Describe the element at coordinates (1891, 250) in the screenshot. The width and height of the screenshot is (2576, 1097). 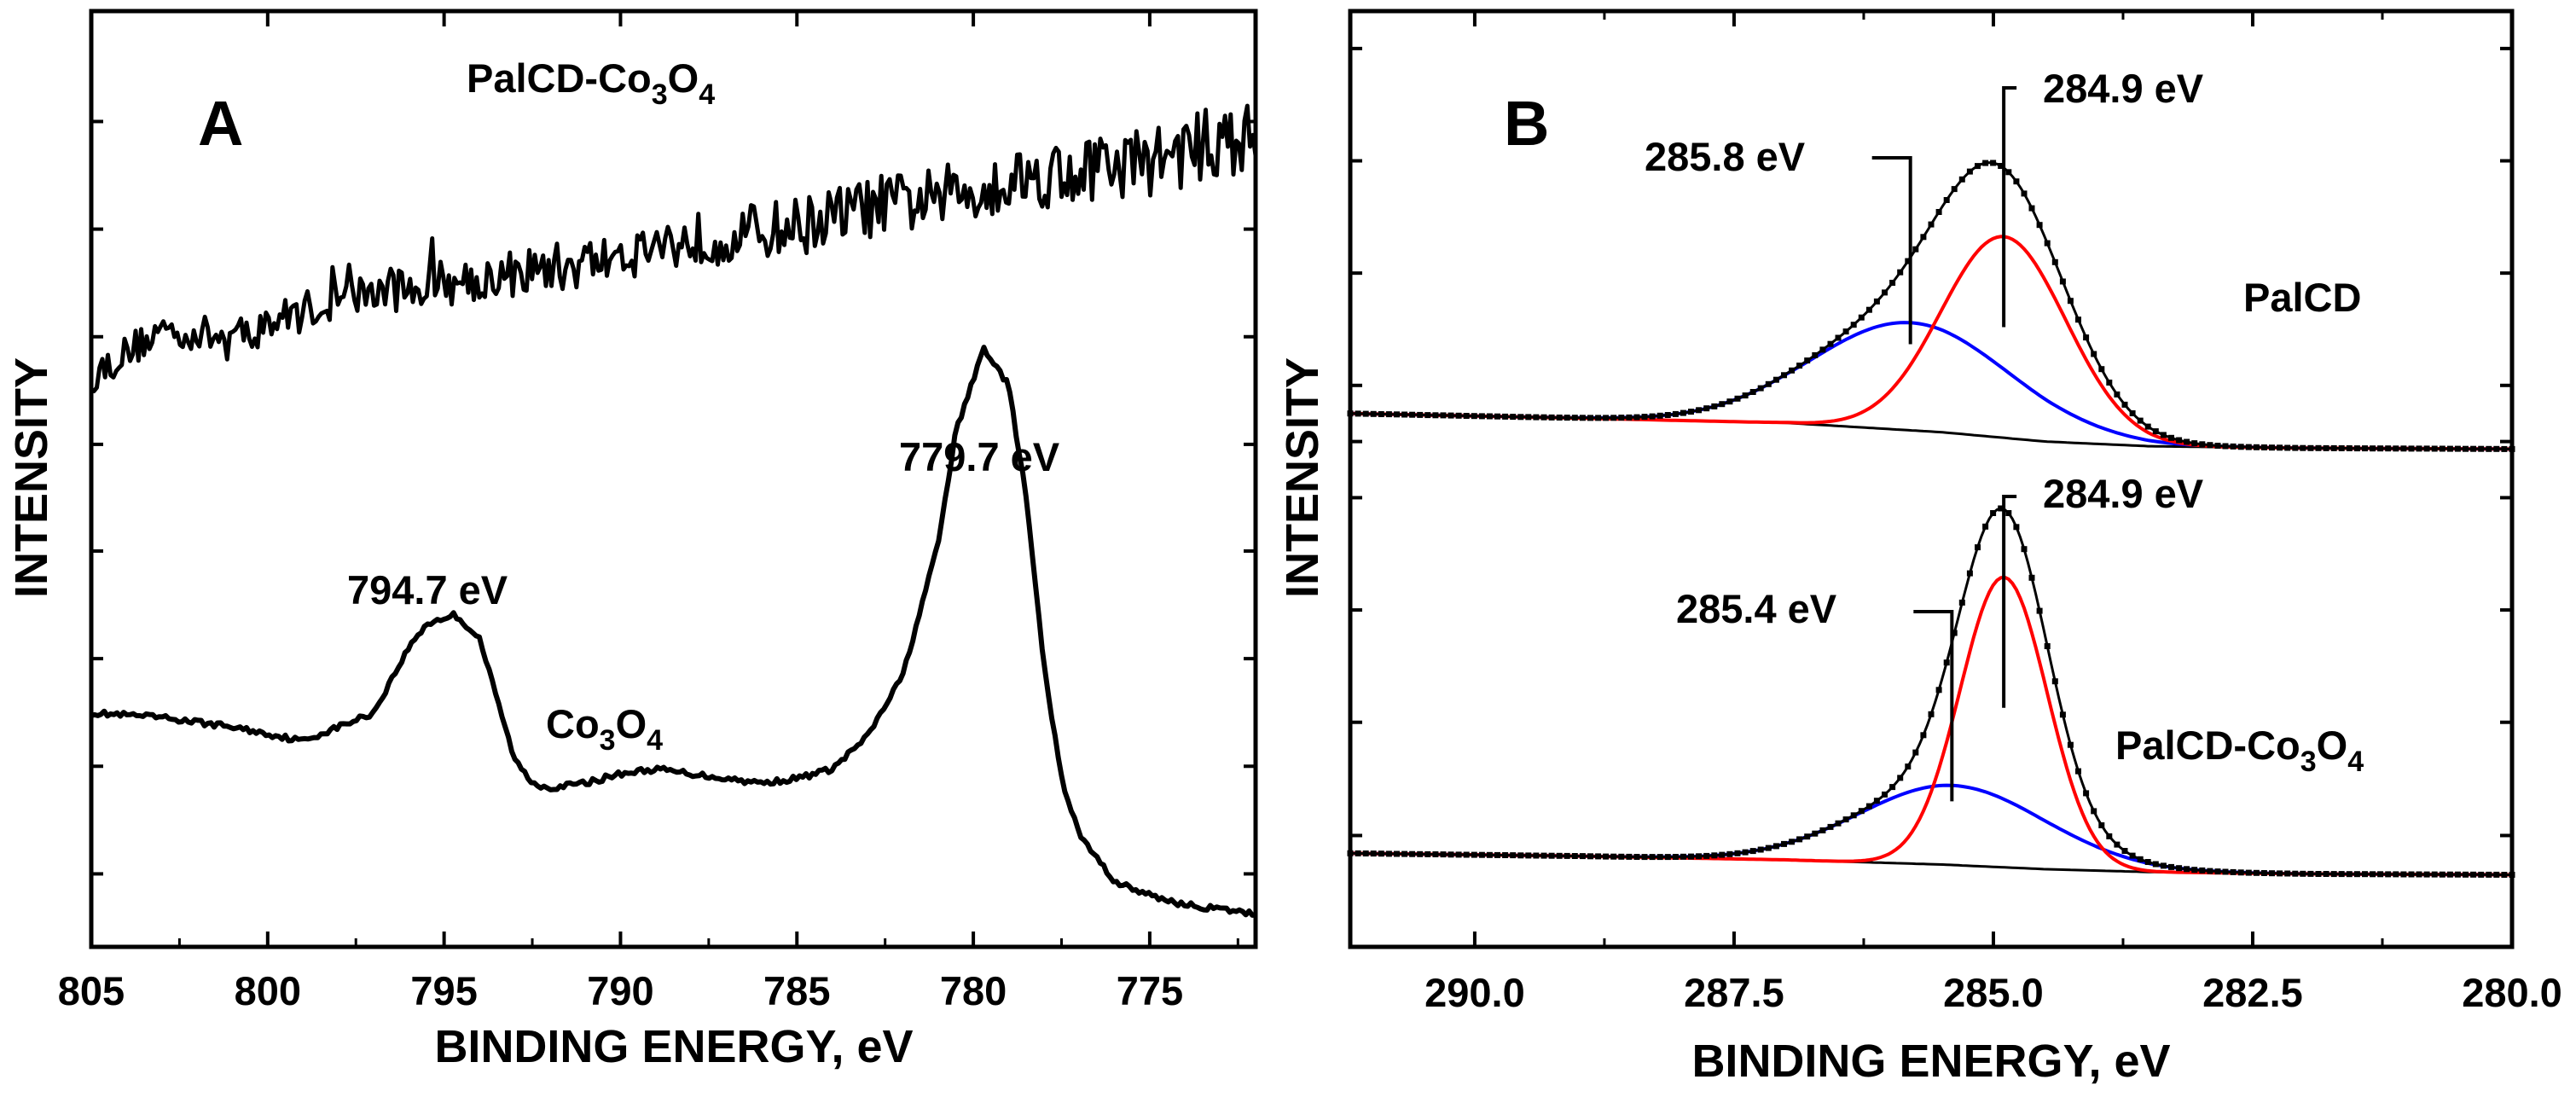
I see `peak-leader-line` at that location.